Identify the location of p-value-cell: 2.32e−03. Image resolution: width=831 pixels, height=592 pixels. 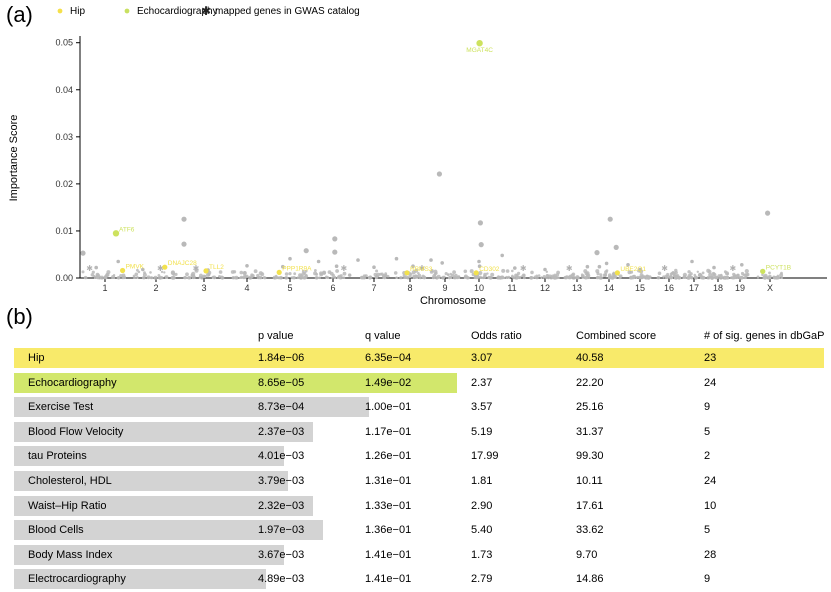
(281, 505).